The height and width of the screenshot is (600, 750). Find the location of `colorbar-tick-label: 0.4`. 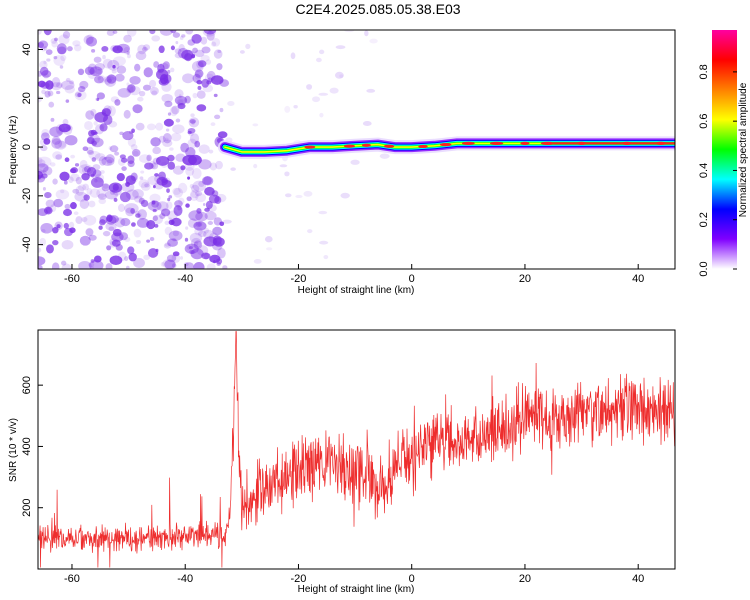

colorbar-tick-label: 0.4 is located at coordinates (704, 170).